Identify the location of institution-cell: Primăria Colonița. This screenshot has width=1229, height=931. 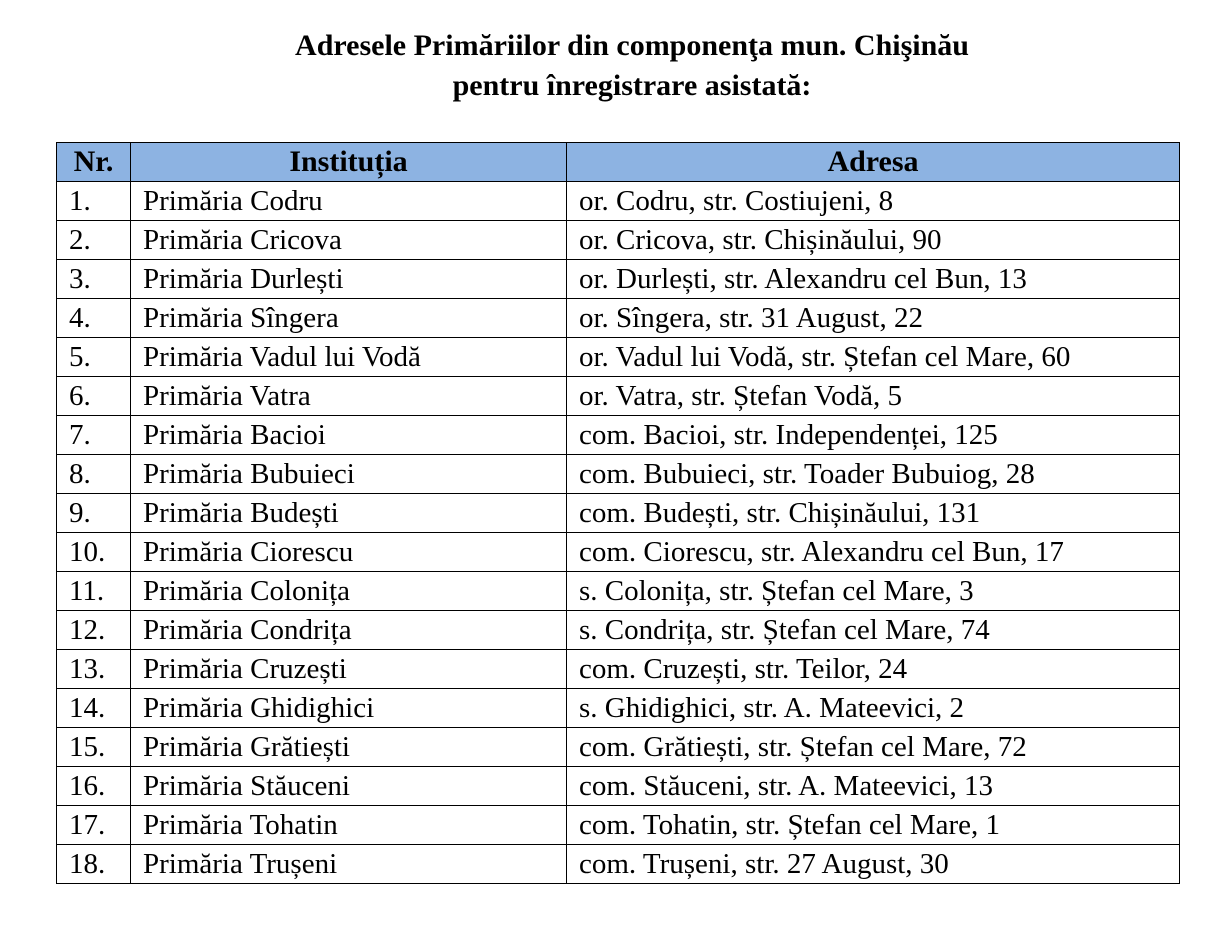
(348, 591).